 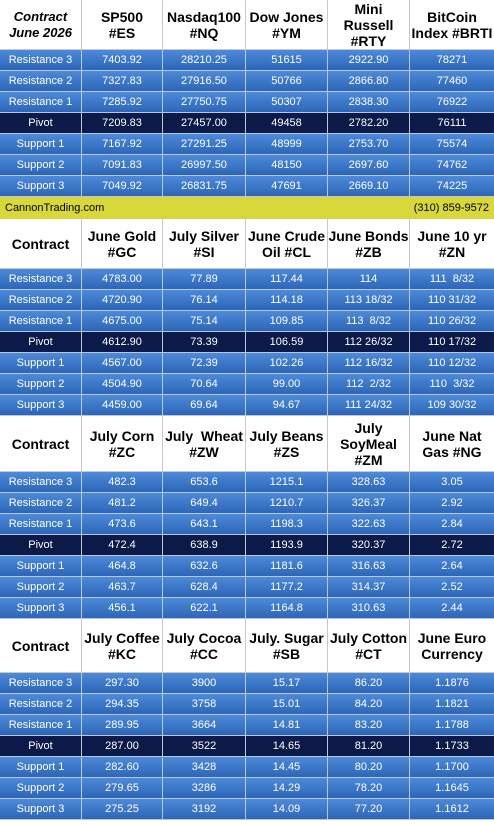 What do you see at coordinates (204, 545) in the screenshot?
I see `level-value: 638.9` at bounding box center [204, 545].